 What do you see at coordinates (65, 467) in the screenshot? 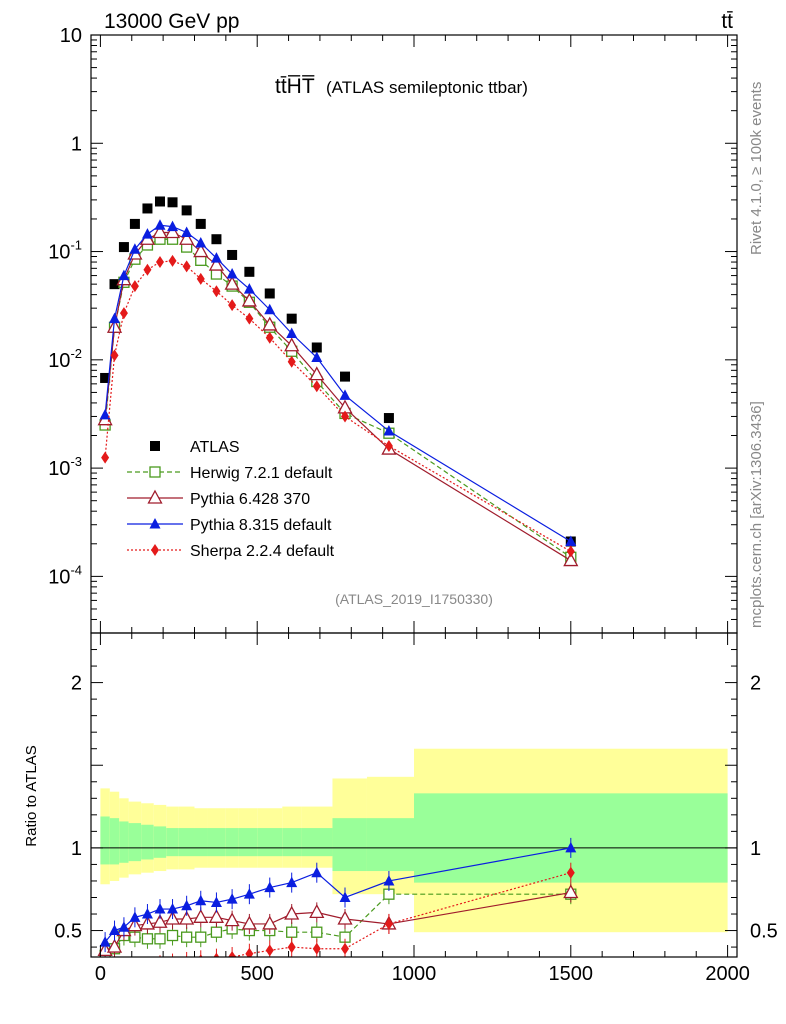
I see `y-tick-label: 10⁻³` at bounding box center [65, 467].